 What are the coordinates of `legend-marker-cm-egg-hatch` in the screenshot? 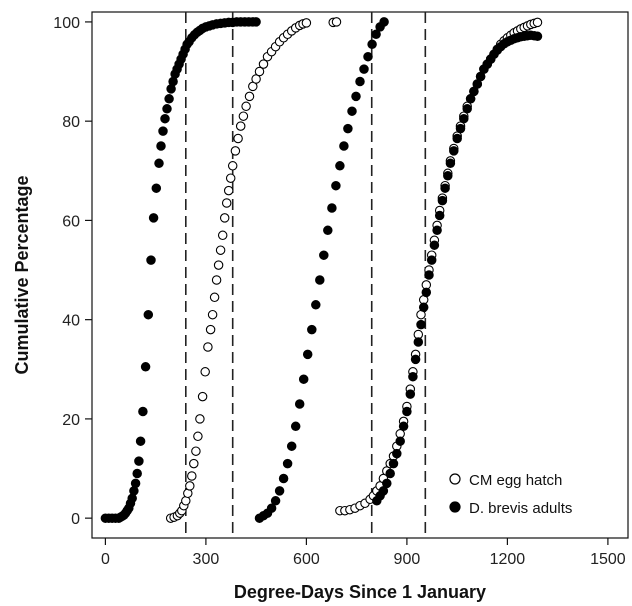 It's located at (455, 479).